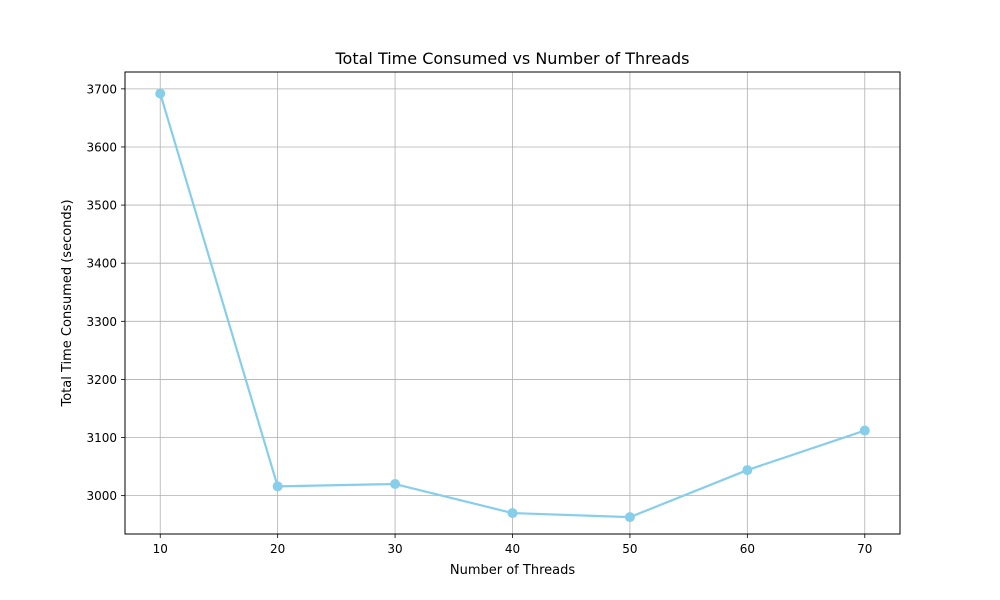 The width and height of the screenshot is (1000, 600). Describe the element at coordinates (101, 438) in the screenshot. I see `y-tick-label: 3100` at that location.